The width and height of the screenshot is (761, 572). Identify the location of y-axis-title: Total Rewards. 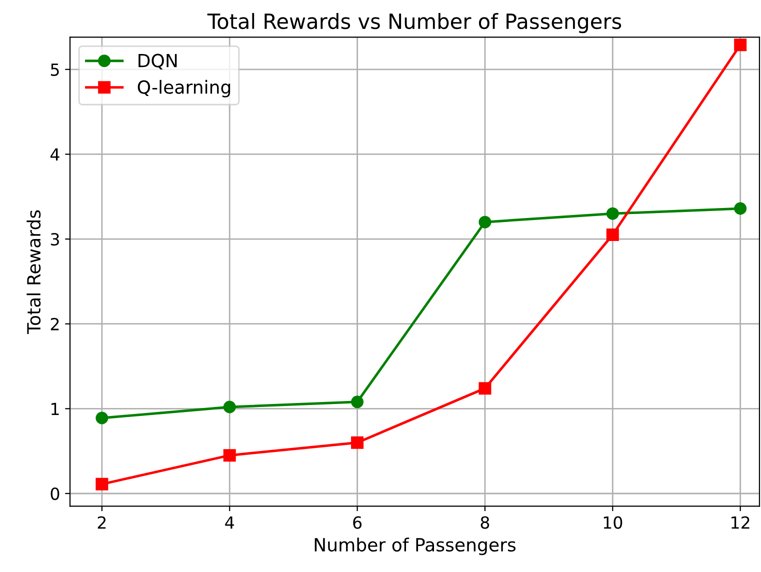
(33, 272).